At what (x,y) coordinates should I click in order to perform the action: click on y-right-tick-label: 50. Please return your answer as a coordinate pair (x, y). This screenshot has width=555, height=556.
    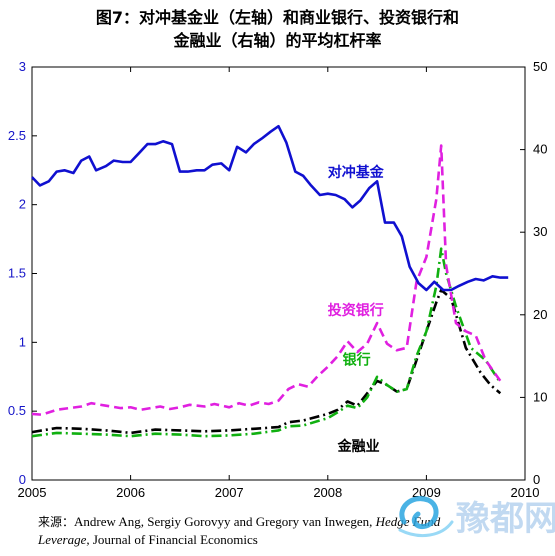
    Looking at the image, I should click on (540, 66).